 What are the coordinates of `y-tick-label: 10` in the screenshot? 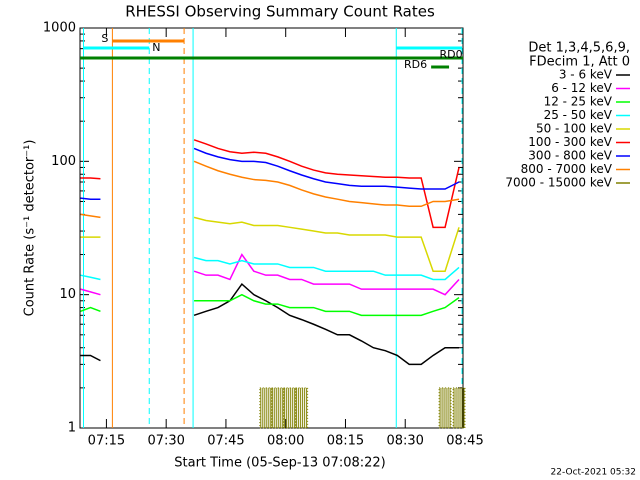 It's located at (67, 294).